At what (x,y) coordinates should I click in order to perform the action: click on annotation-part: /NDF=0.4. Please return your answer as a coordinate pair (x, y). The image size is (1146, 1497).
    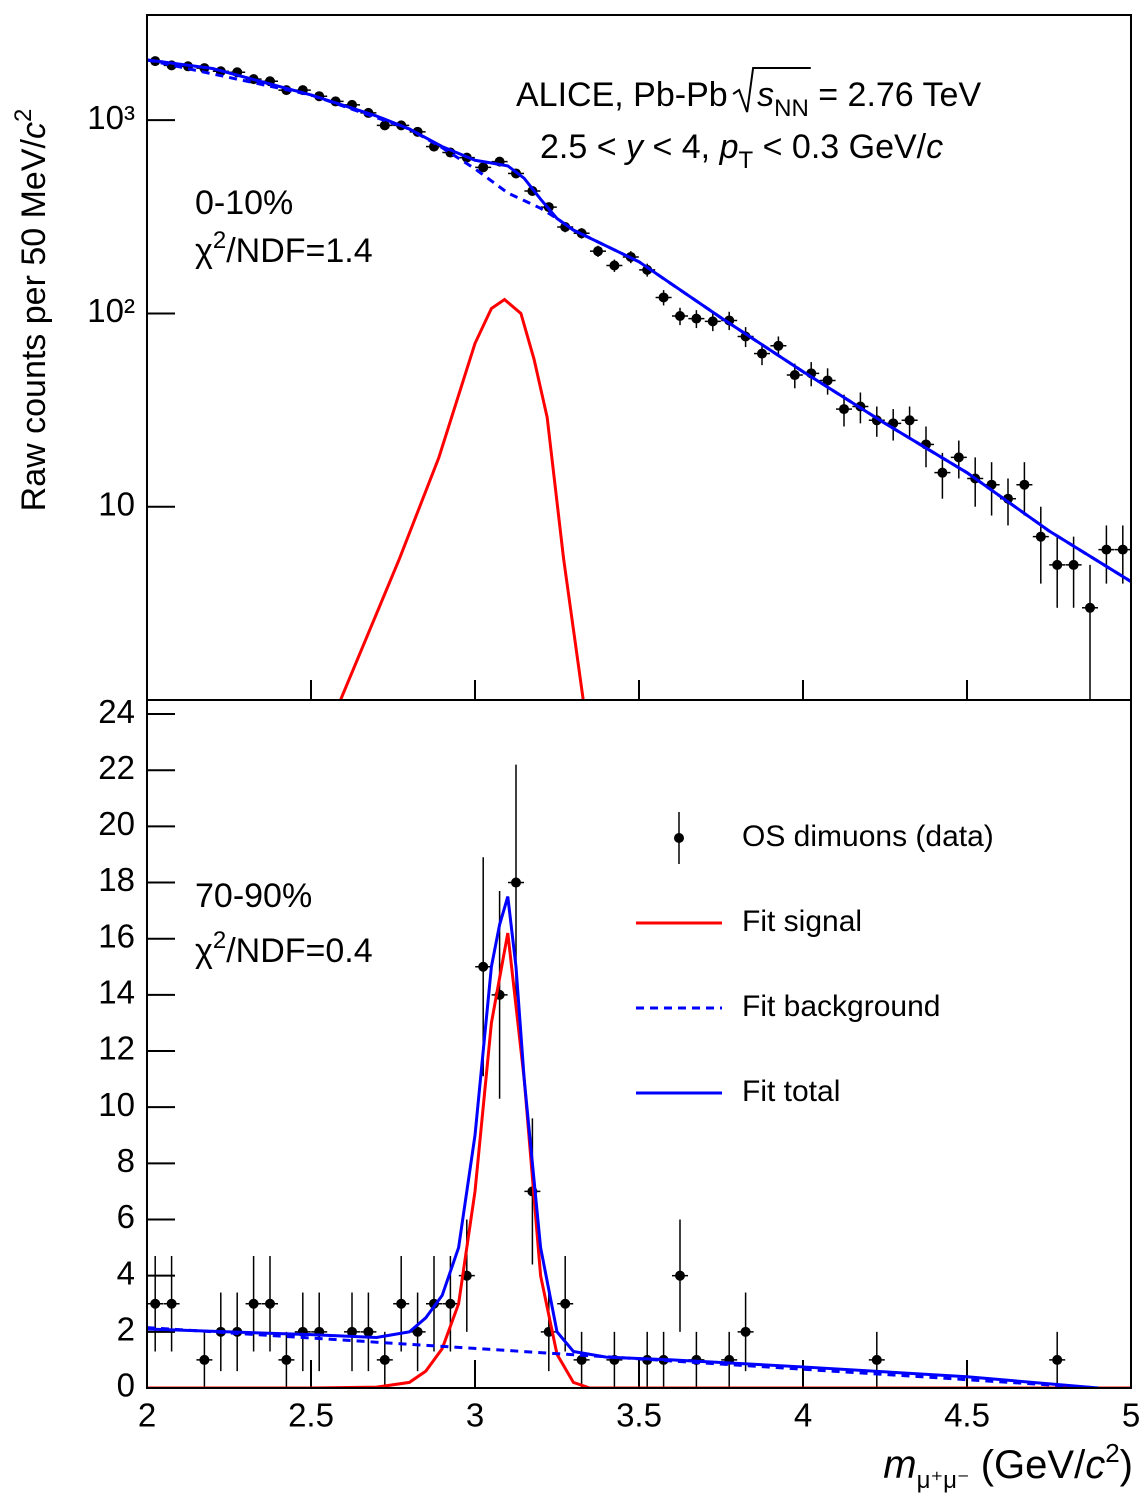
    Looking at the image, I should click on (299, 951).